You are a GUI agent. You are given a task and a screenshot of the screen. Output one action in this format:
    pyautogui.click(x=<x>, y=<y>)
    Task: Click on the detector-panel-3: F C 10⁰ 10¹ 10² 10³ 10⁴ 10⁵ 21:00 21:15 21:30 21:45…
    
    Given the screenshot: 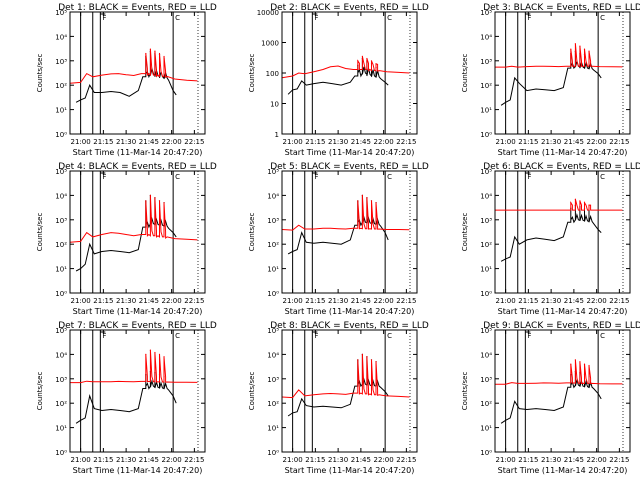 What is the action you would take?
    pyautogui.click(x=550, y=80)
    